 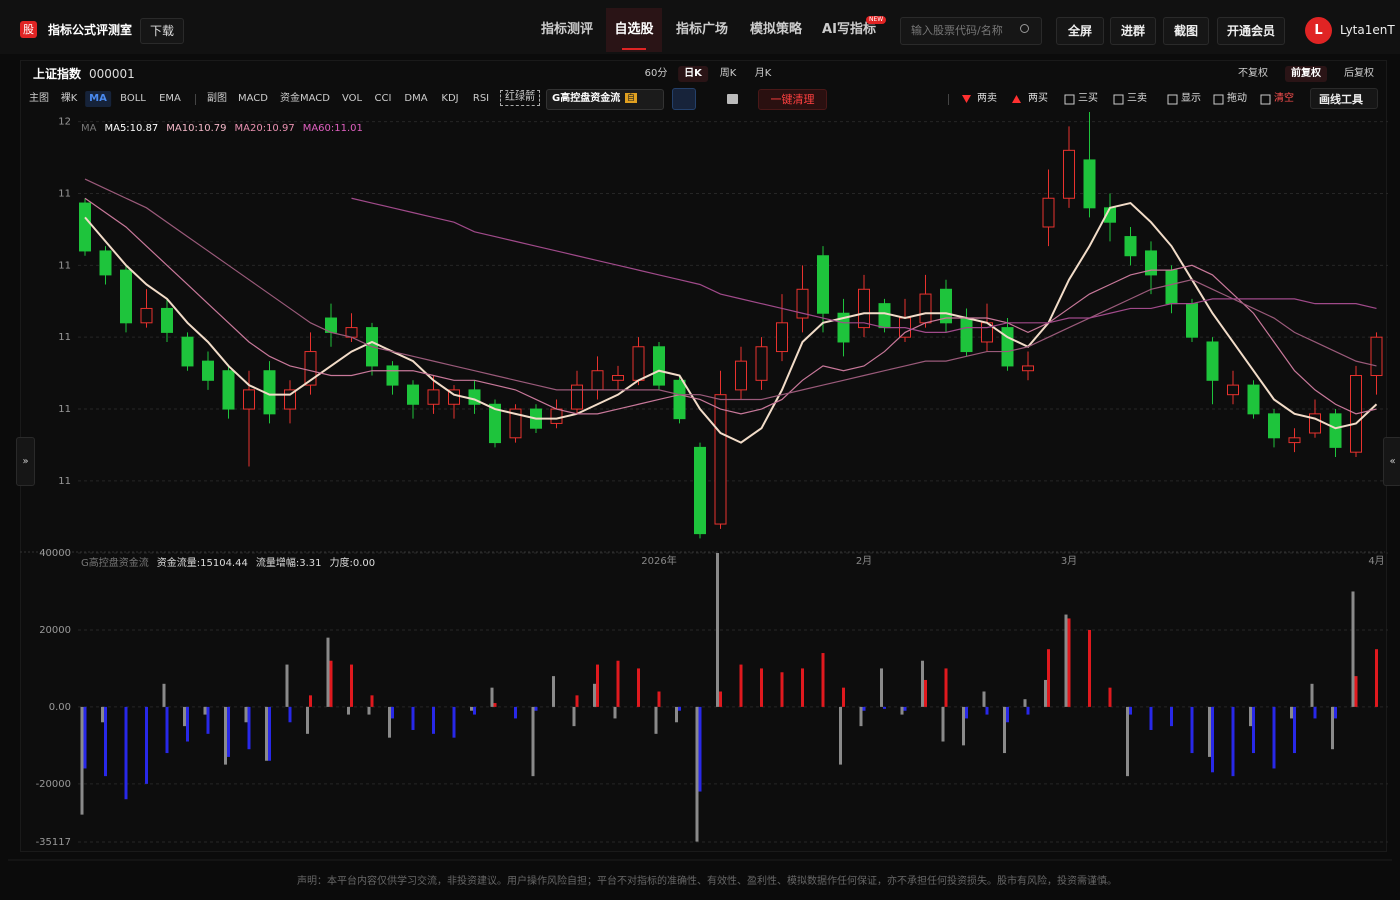 I want to click on clear-button: 一键清理, so click(x=792, y=99).